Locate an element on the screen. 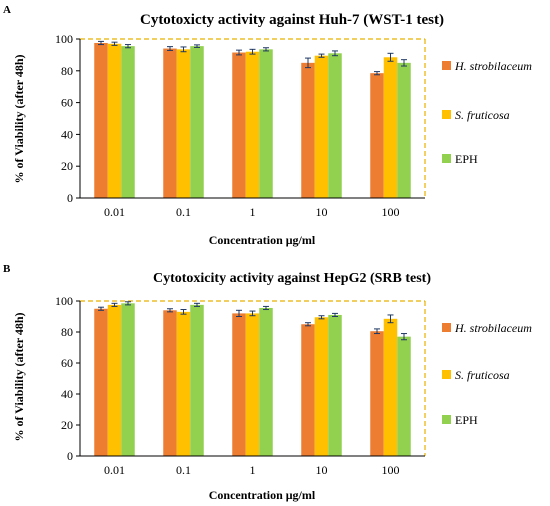 The height and width of the screenshot is (506, 550). y-tick-label-a-0: 0 is located at coordinates (70, 198).